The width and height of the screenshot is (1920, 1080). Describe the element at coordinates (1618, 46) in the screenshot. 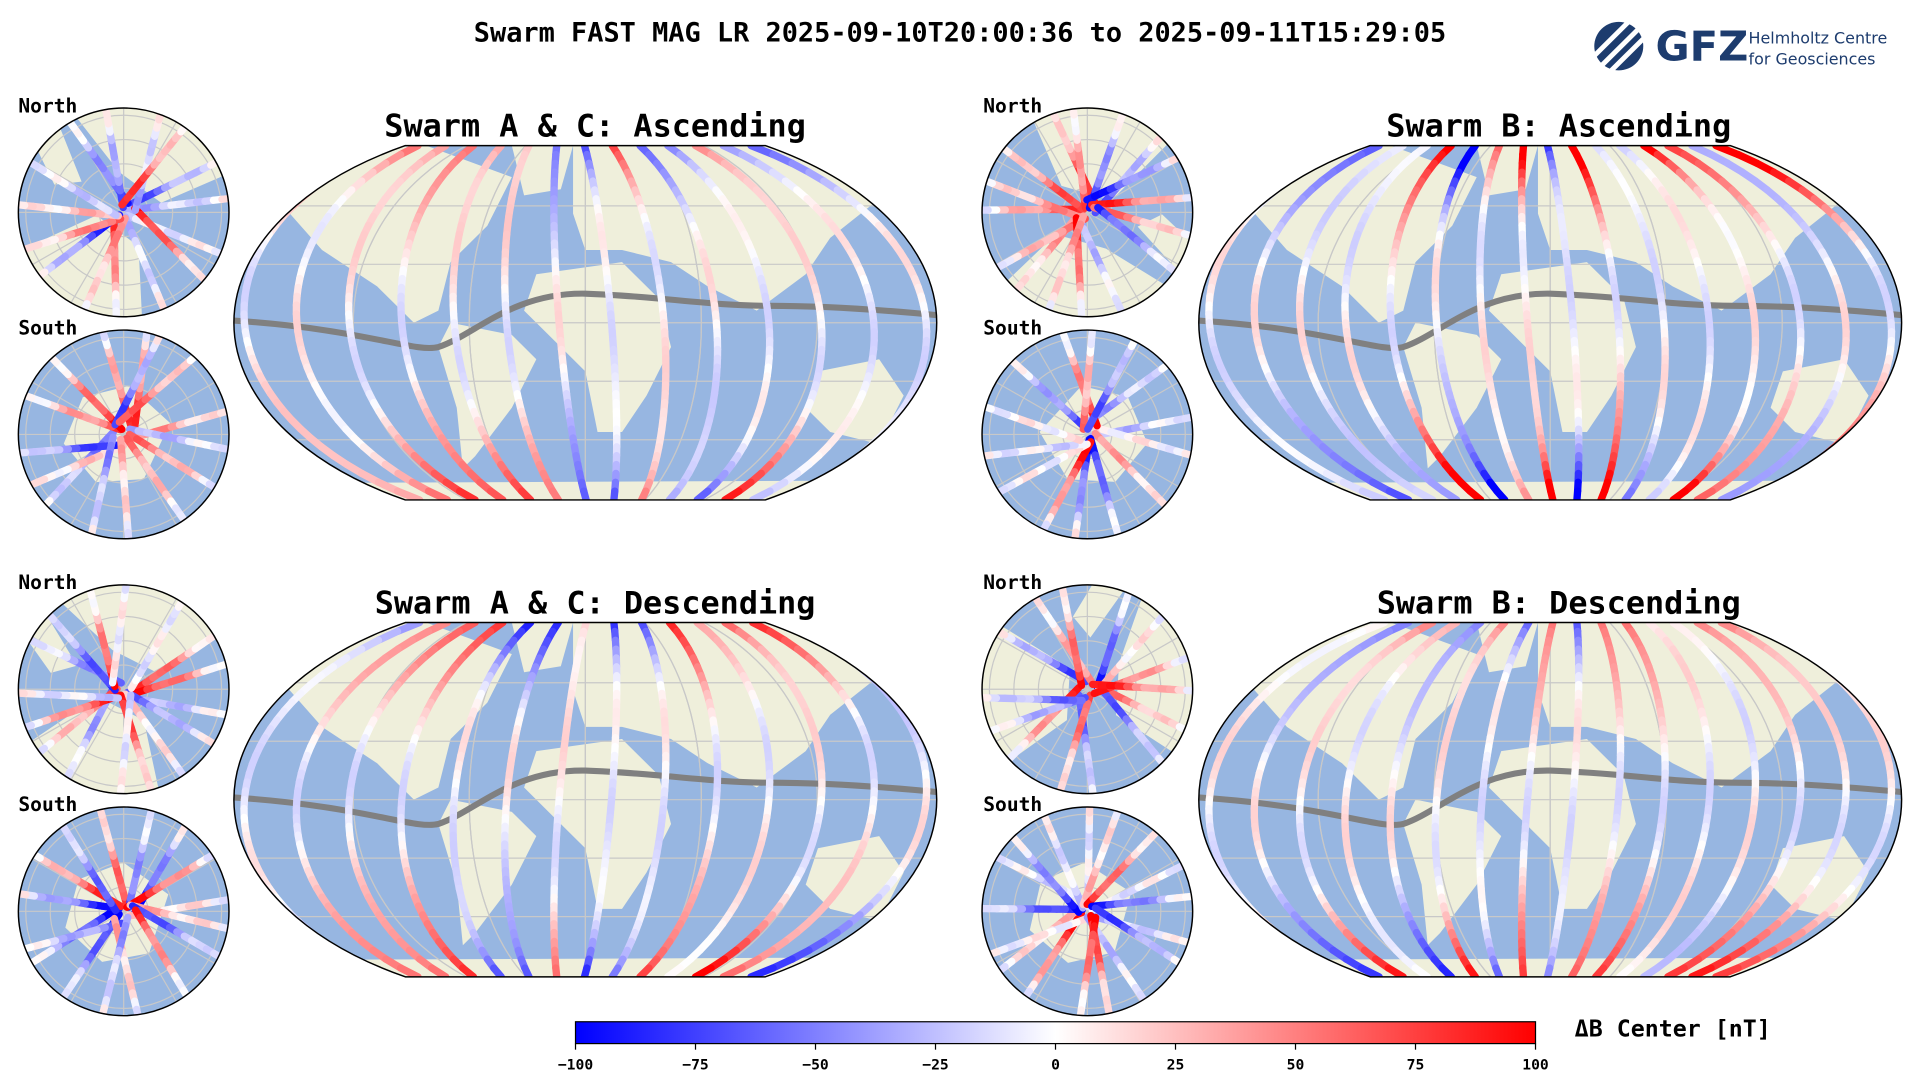

I see `logo-icon` at that location.